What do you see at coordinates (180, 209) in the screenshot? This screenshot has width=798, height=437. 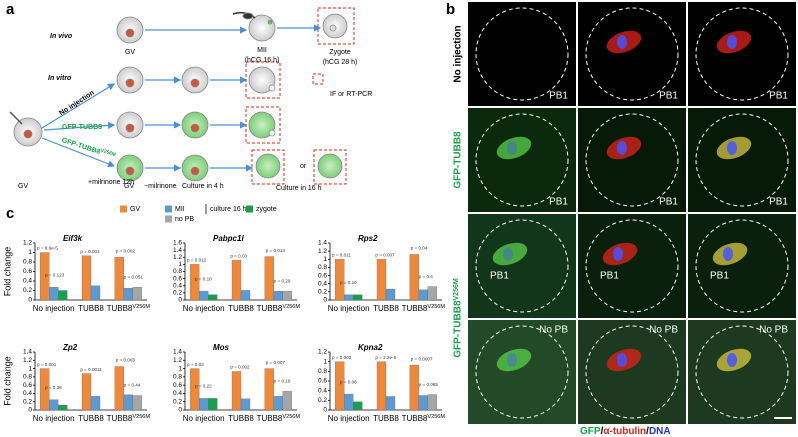 I see `legend-label: MII` at bounding box center [180, 209].